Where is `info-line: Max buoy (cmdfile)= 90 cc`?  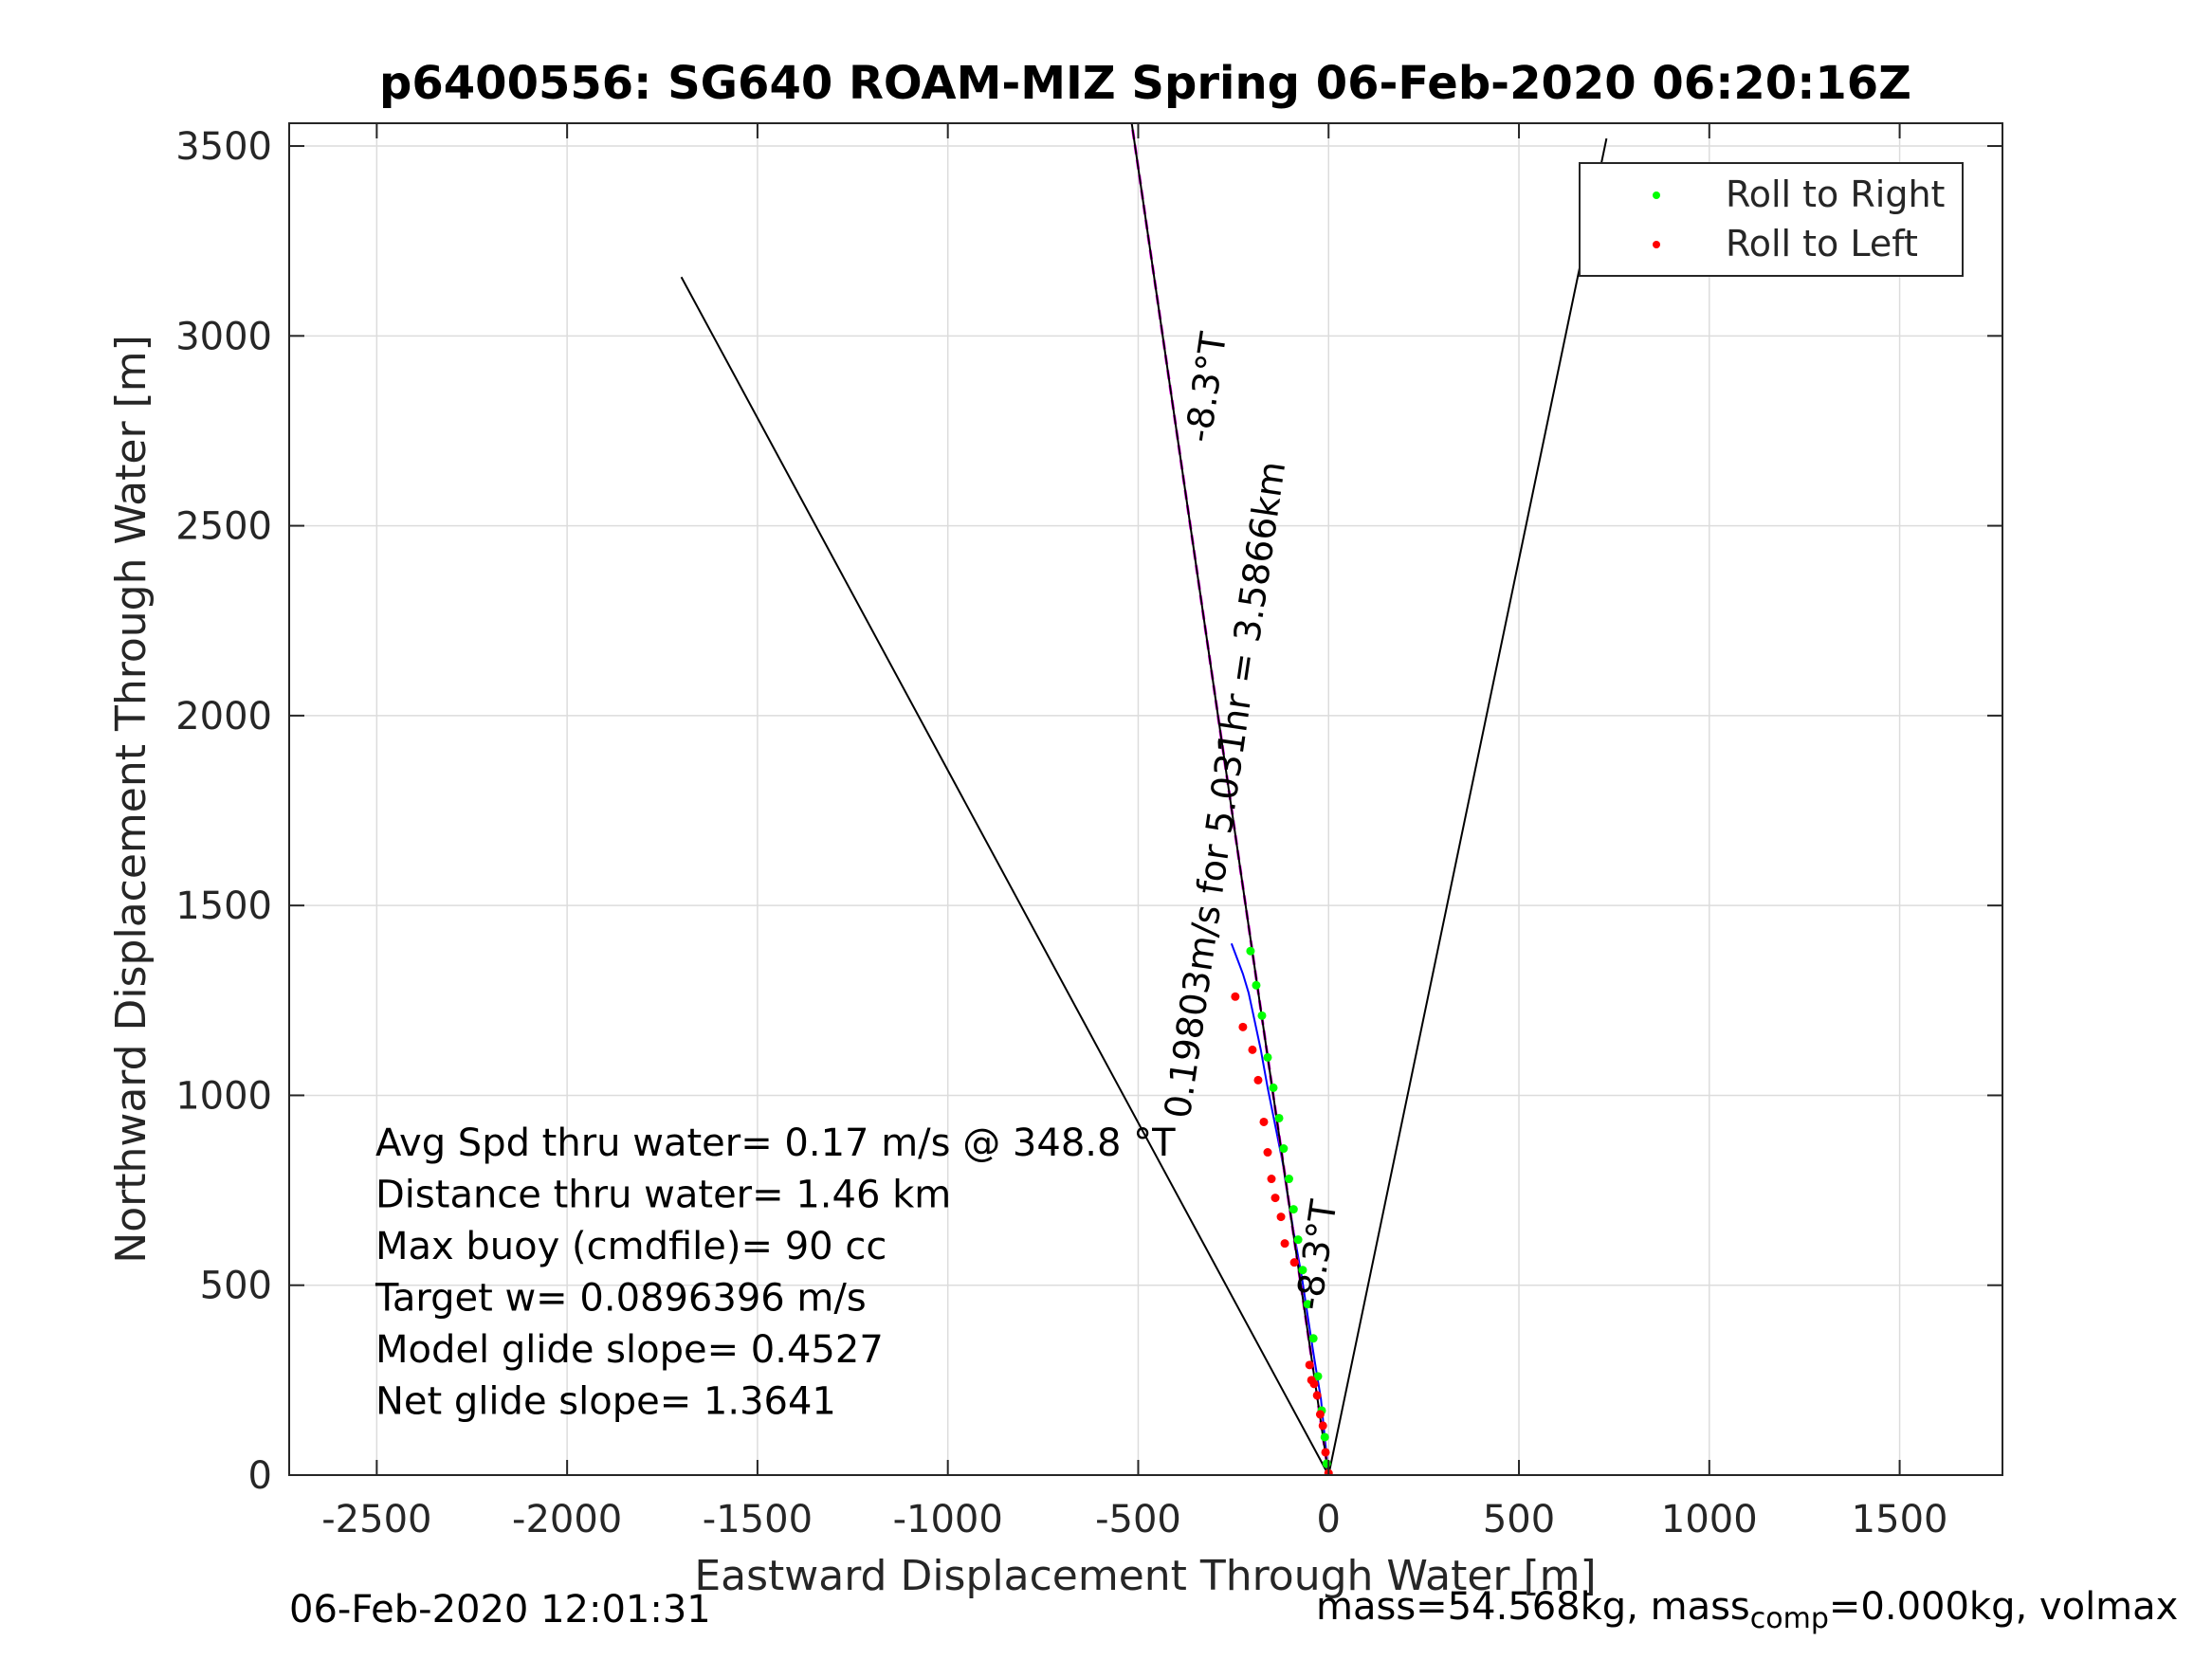
info-line: Max buoy (cmdfile)= 90 cc is located at coordinates (631, 1246).